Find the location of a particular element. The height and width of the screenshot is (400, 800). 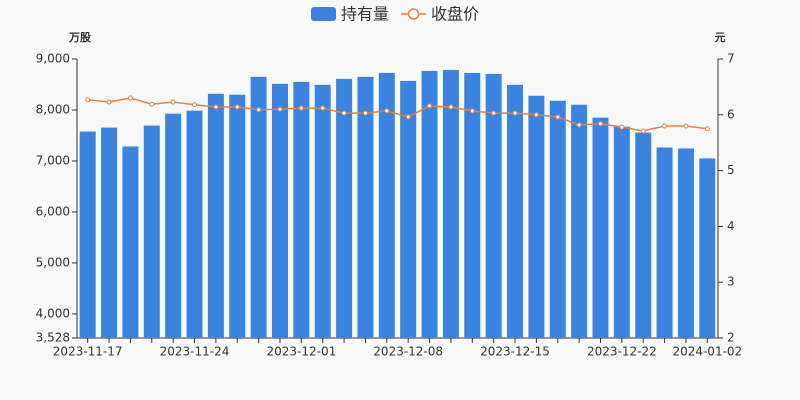

price-line is located at coordinates (397, 114).